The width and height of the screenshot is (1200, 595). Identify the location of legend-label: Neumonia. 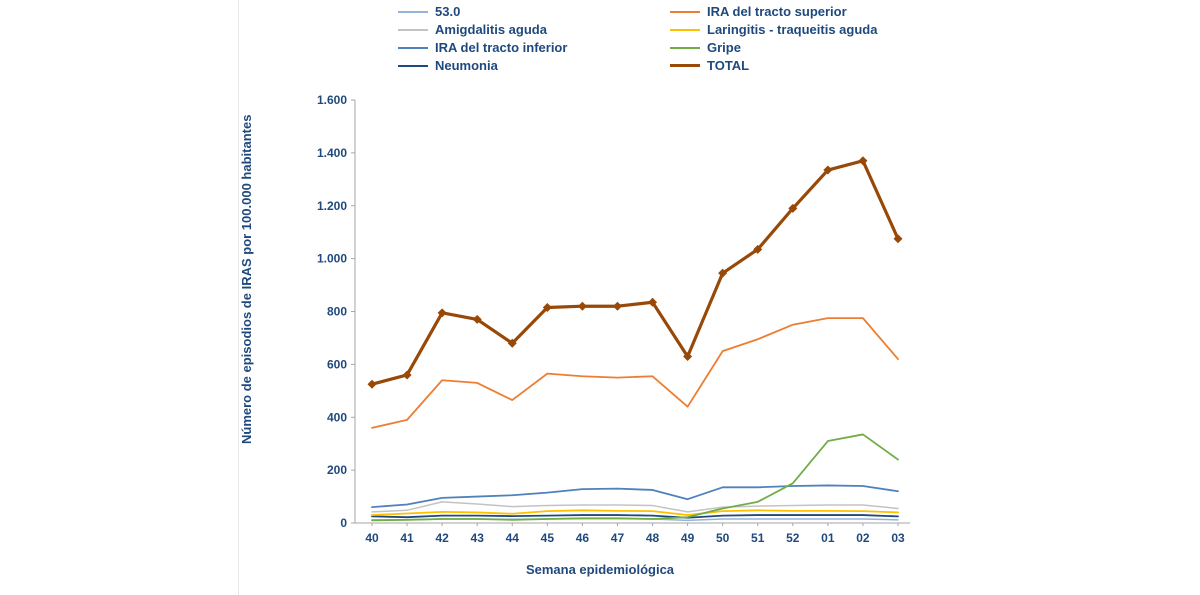
(466, 65).